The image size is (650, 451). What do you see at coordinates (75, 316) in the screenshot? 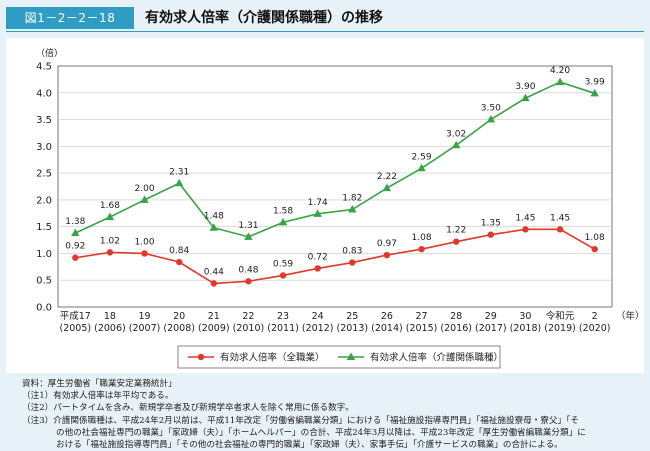
I see `x-tick-label-era: 平成17` at bounding box center [75, 316].